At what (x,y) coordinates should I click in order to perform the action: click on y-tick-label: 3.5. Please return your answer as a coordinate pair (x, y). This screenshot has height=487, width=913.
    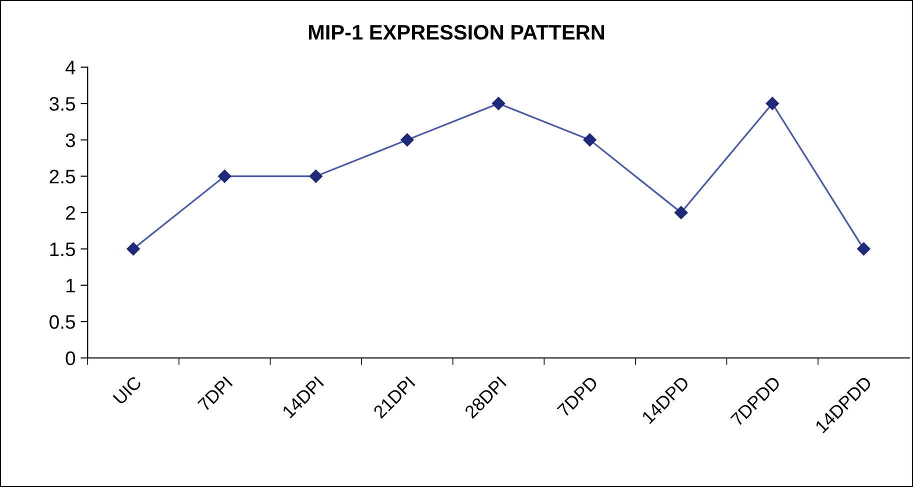
    Looking at the image, I should click on (63, 104).